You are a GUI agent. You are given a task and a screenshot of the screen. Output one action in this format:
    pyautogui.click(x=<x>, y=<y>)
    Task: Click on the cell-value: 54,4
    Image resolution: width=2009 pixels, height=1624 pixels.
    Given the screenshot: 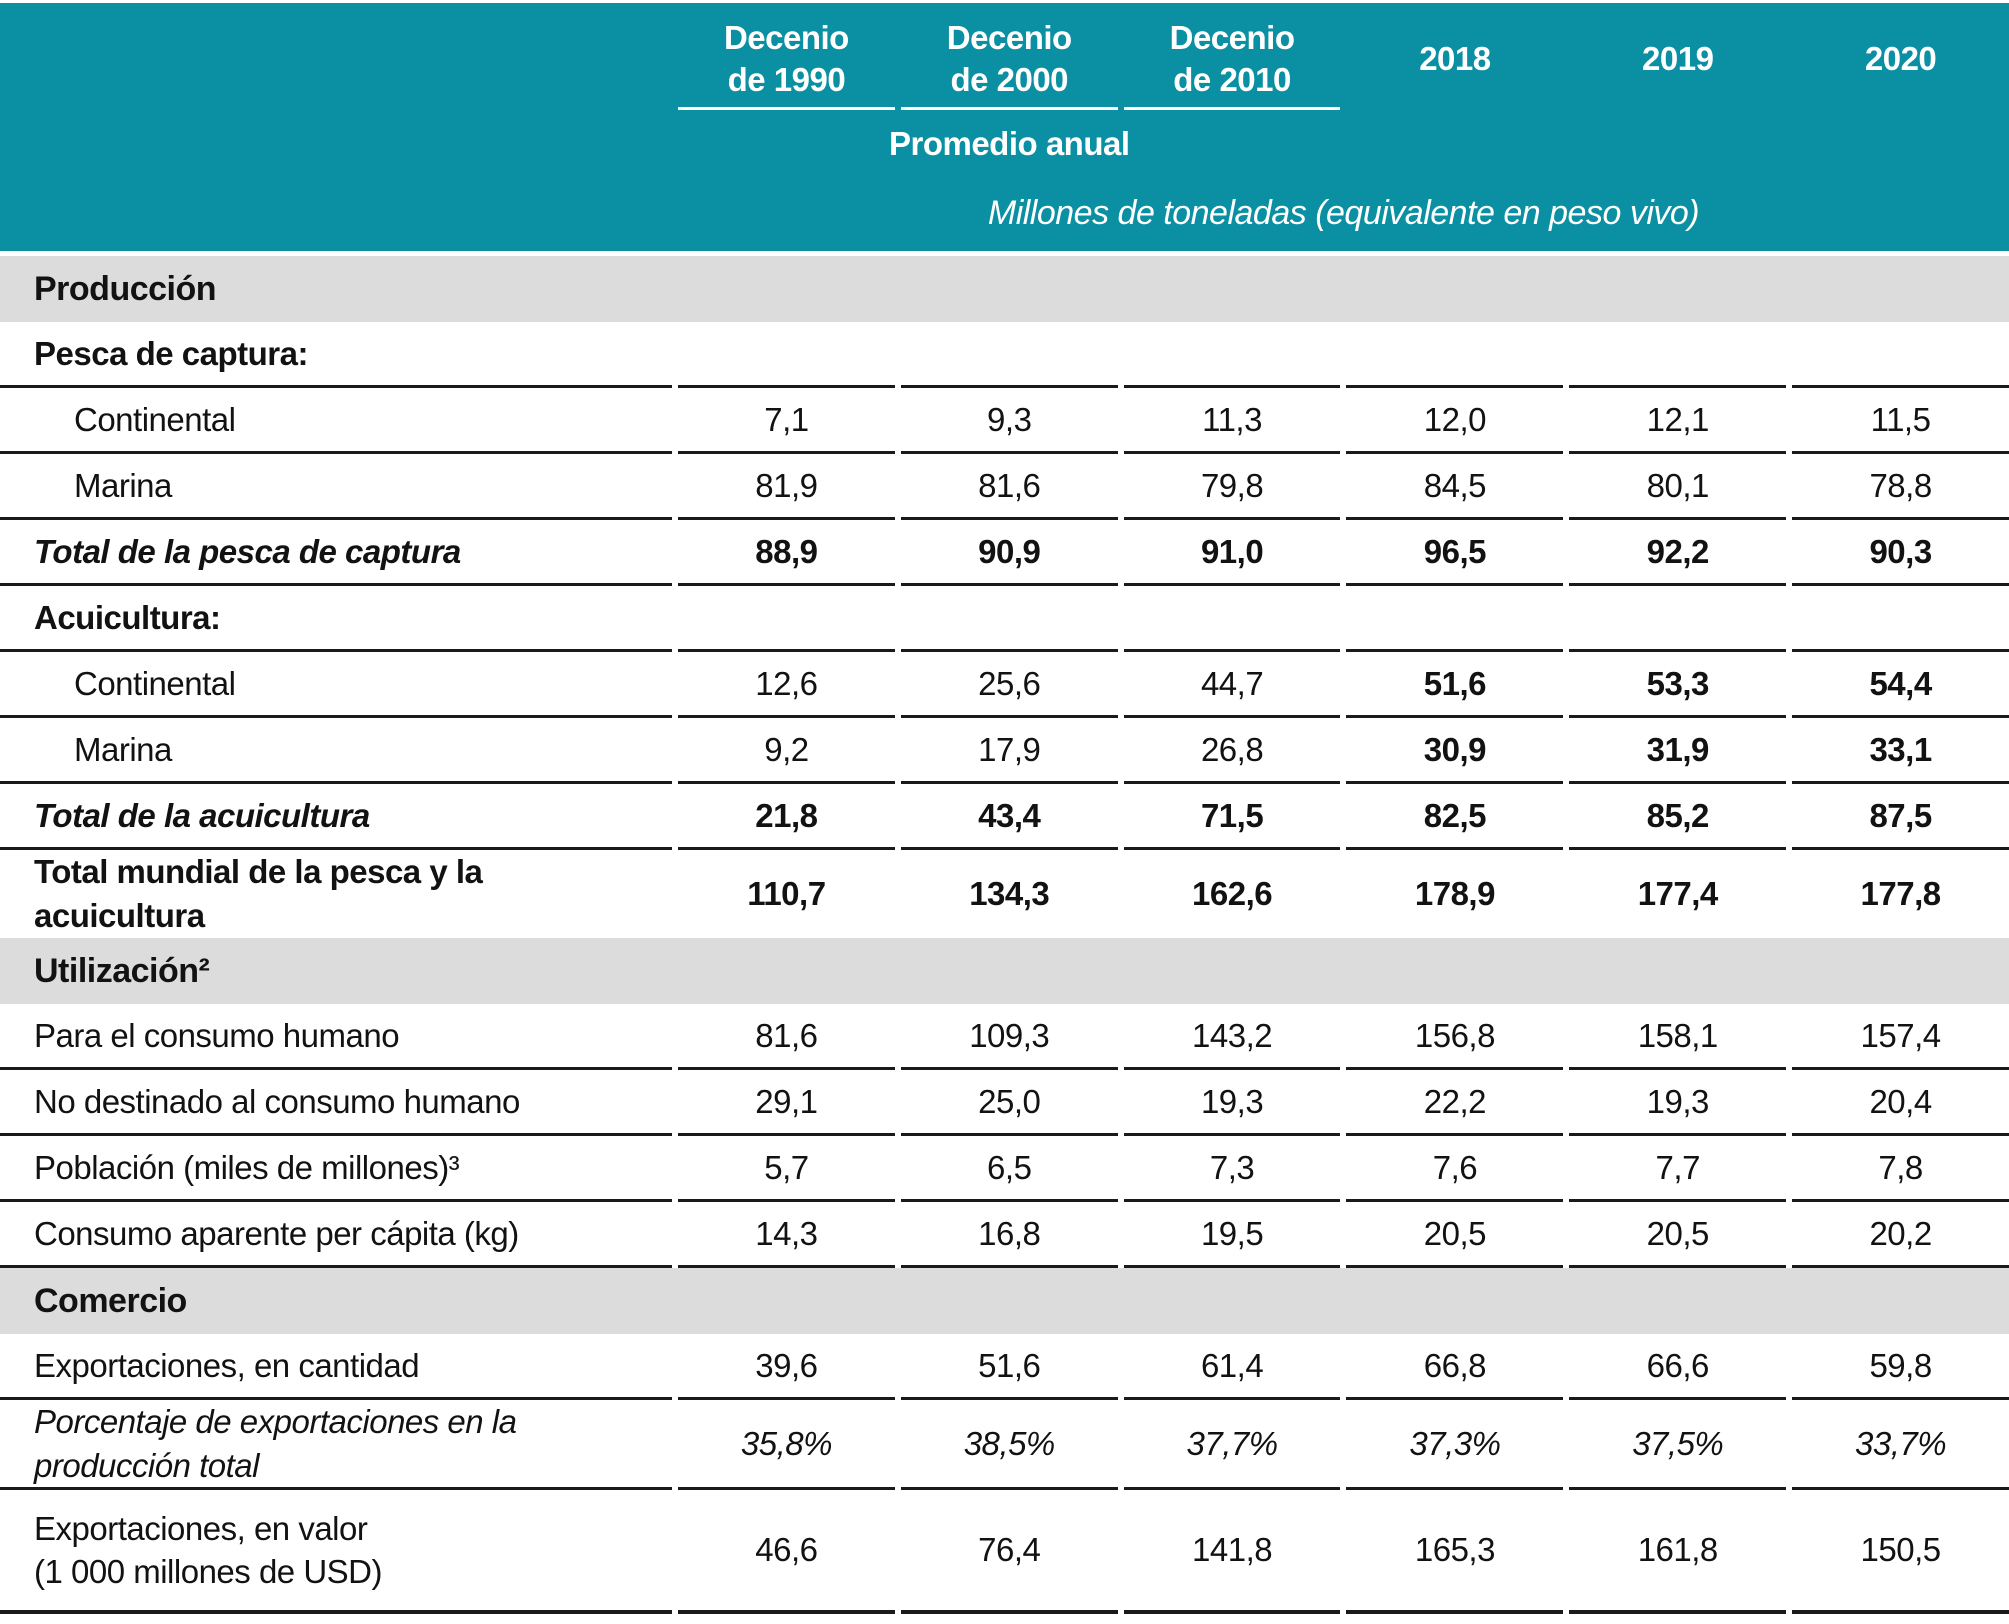 What is the action you would take?
    pyautogui.click(x=1900, y=685)
    